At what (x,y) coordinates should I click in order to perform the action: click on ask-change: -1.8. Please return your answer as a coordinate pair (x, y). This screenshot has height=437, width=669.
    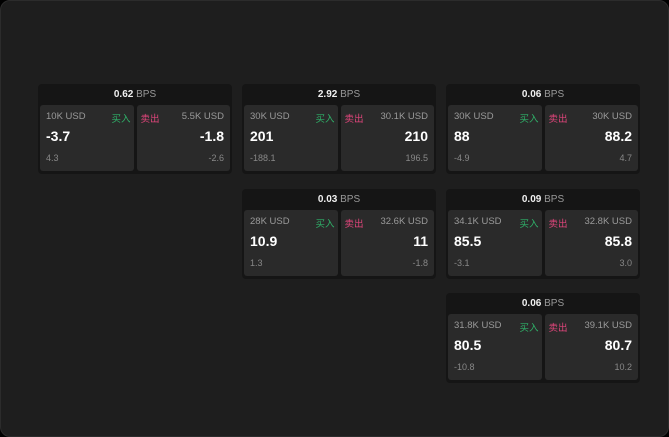
    Looking at the image, I should click on (420, 263).